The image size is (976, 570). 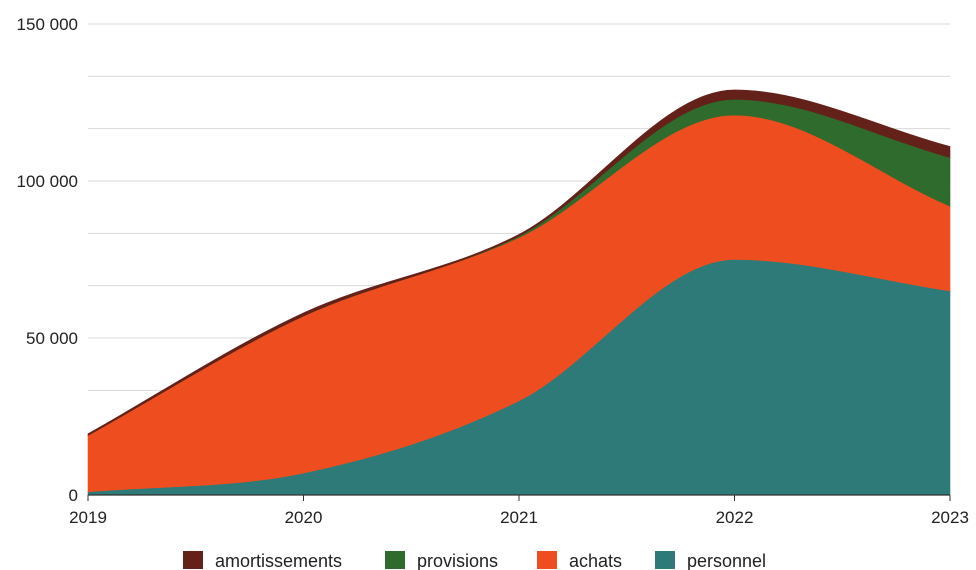 I want to click on x-tick-label: 2023, so click(x=950, y=517).